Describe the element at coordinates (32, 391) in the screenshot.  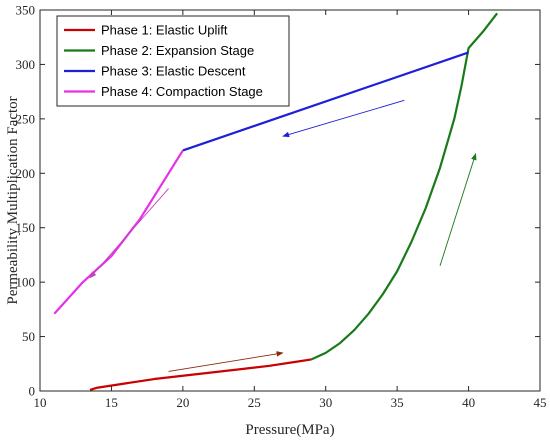
I see `y-tick-label: 0` at that location.